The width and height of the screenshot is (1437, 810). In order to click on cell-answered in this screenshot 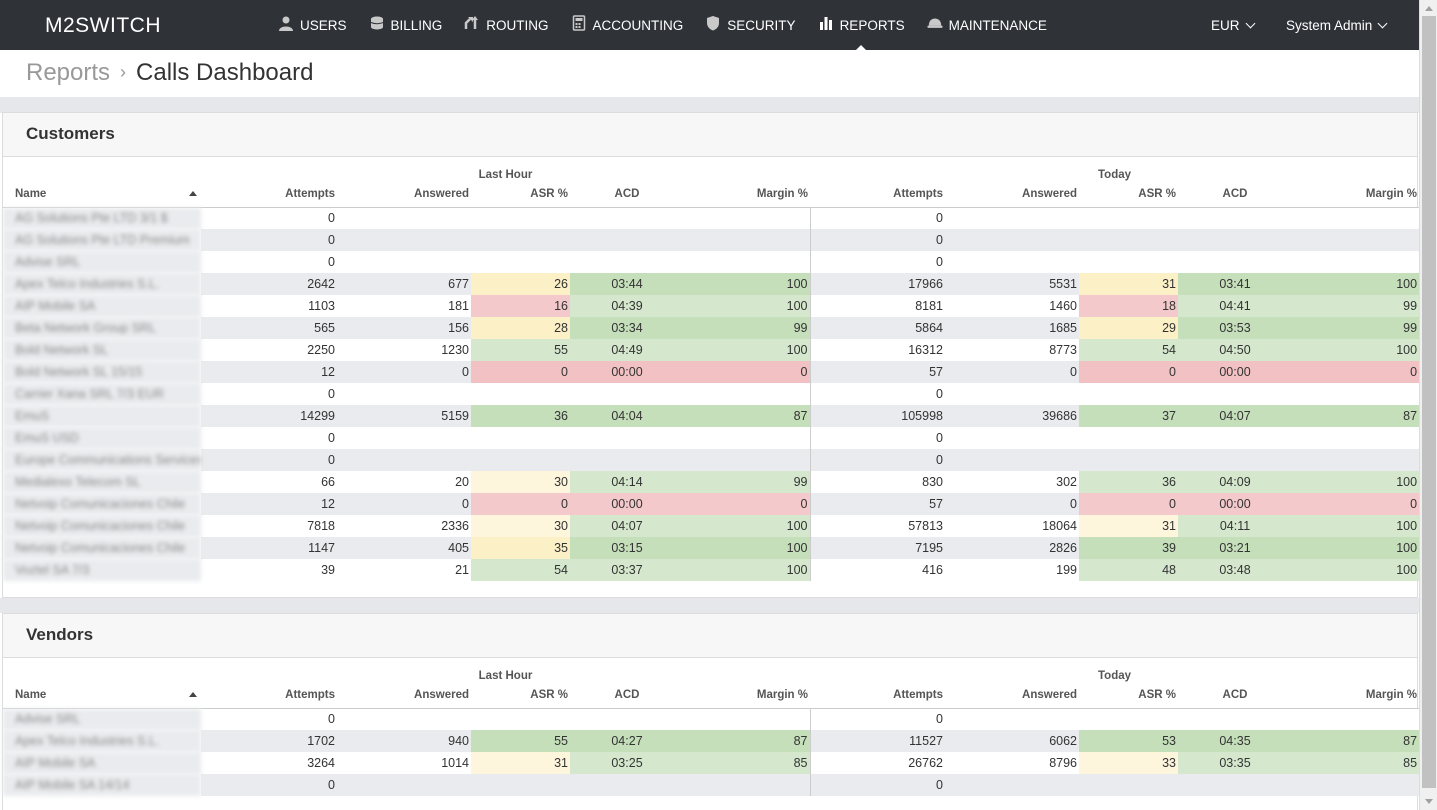, I will do `click(404, 719)`.